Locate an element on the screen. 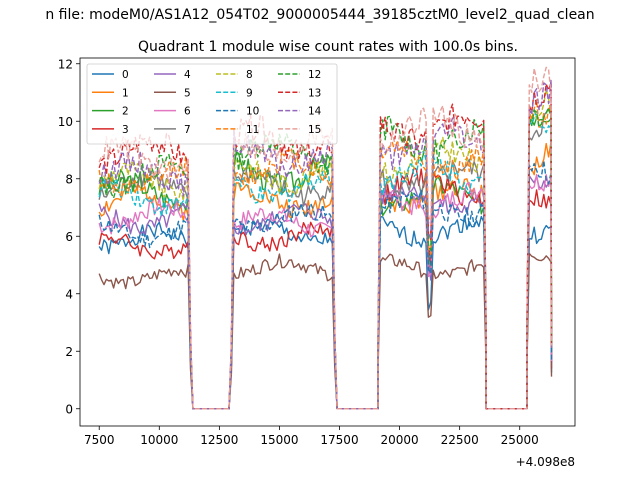  legend-label-0: 0 is located at coordinates (125, 75).